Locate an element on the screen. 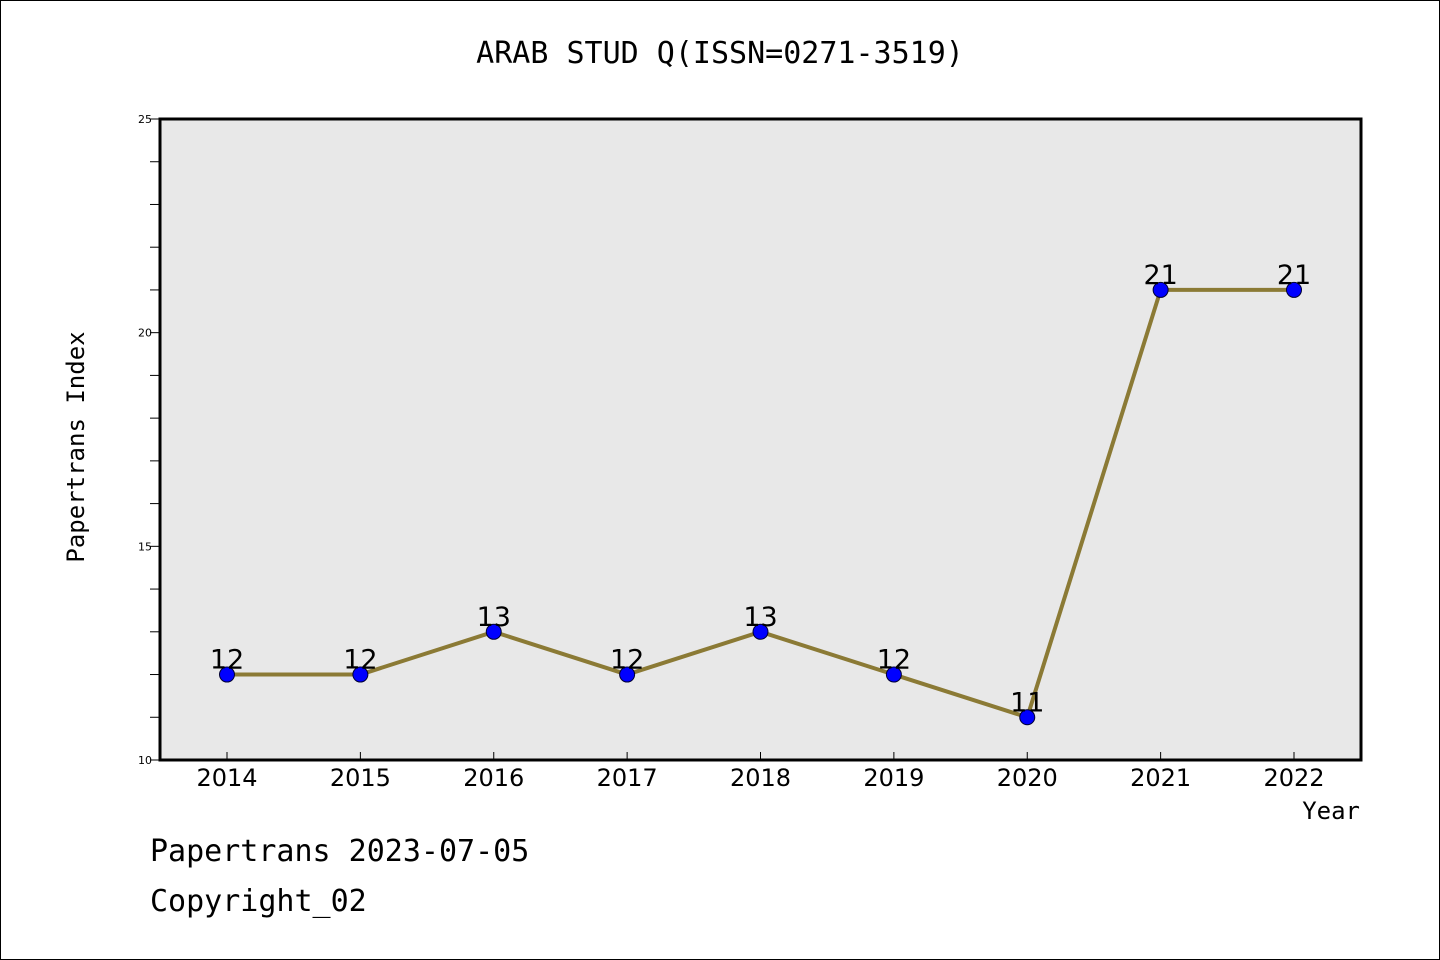 The image size is (1440, 960). x-tick-label: 2022 is located at coordinates (1293, 778).